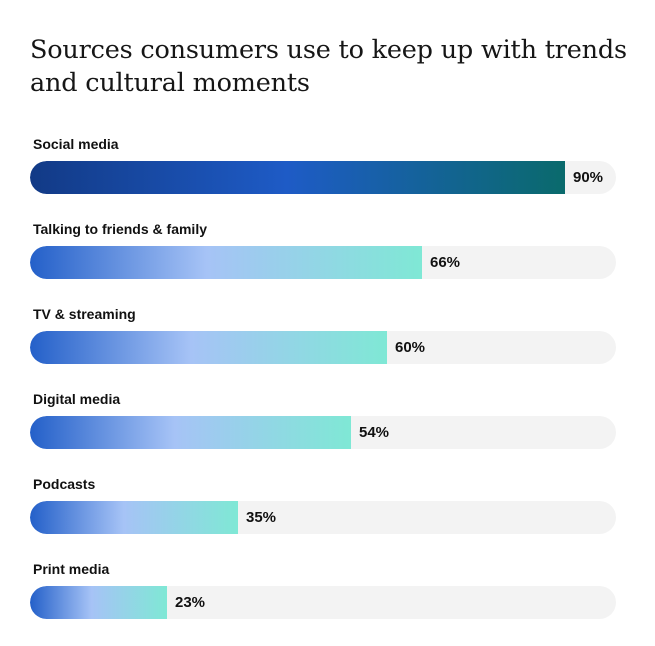 Image resolution: width=655 pixels, height=646 pixels. Describe the element at coordinates (297, 177) in the screenshot. I see `bar-social-media` at that location.